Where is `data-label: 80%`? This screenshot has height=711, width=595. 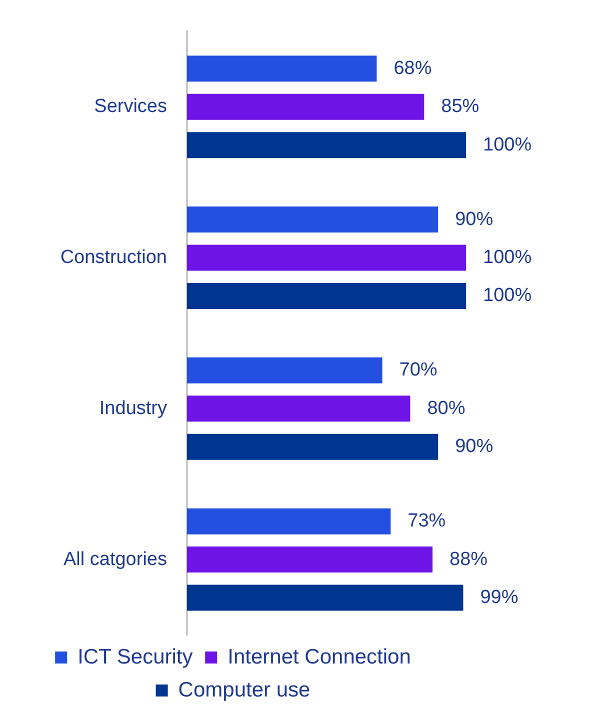
data-label: 80% is located at coordinates (446, 408).